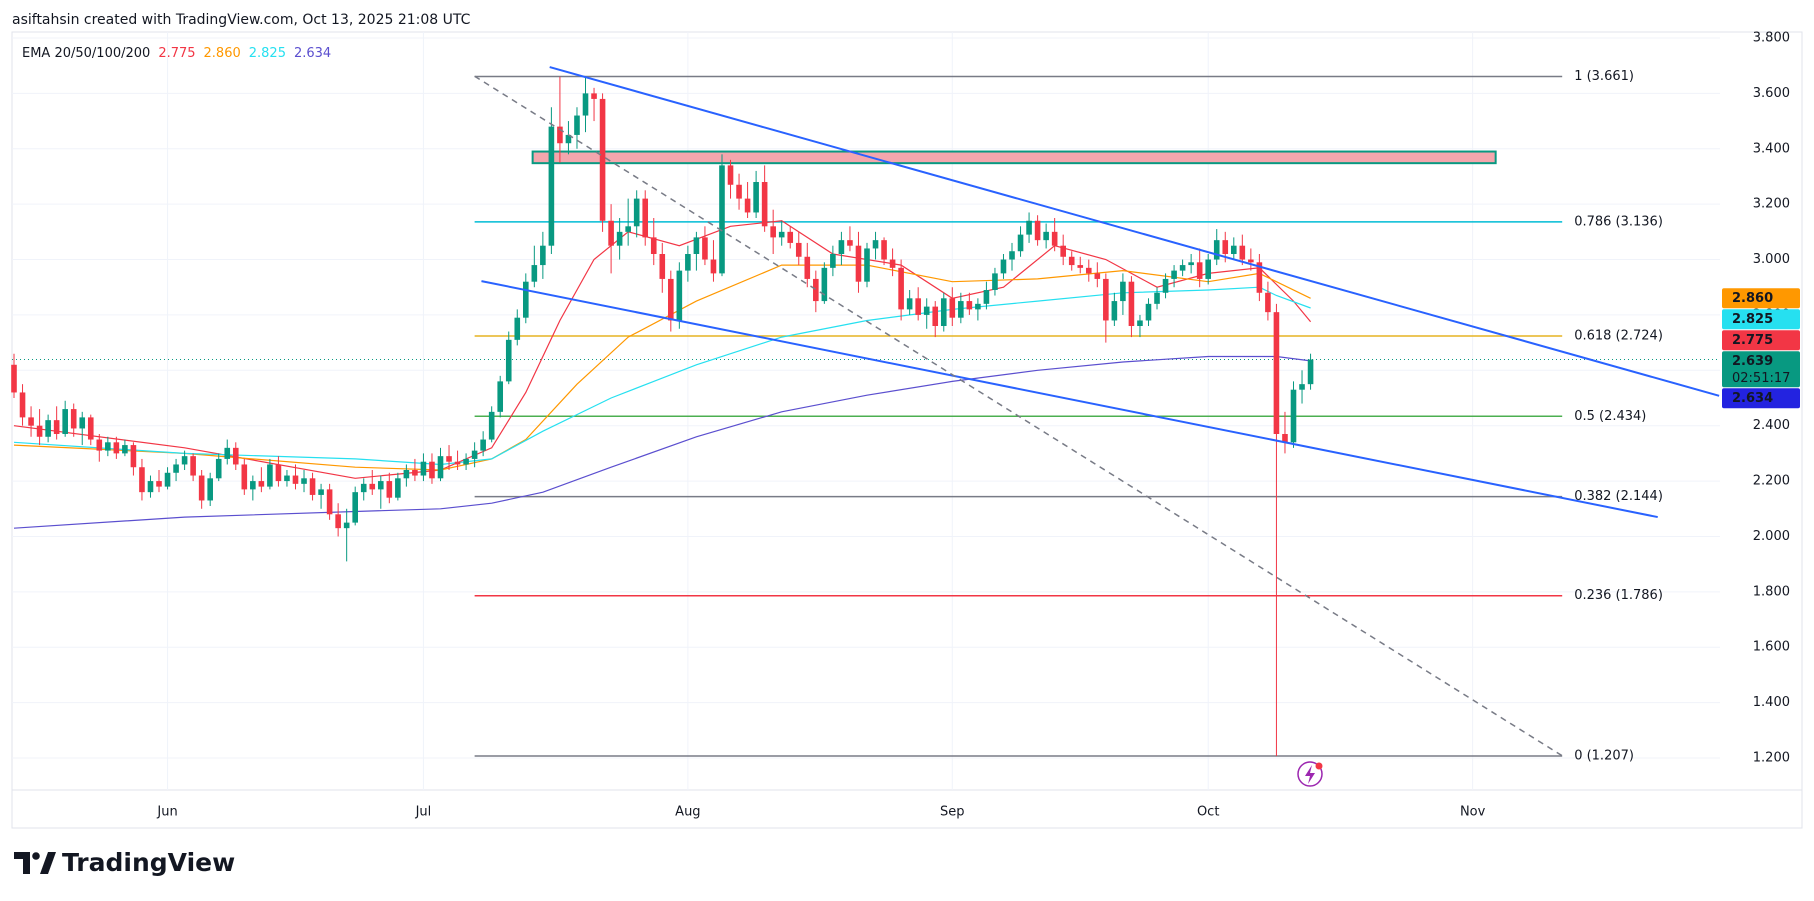 The image size is (1814, 901). Describe the element at coordinates (1771, 702) in the screenshot. I see `y-tick-label: 1.400` at that location.